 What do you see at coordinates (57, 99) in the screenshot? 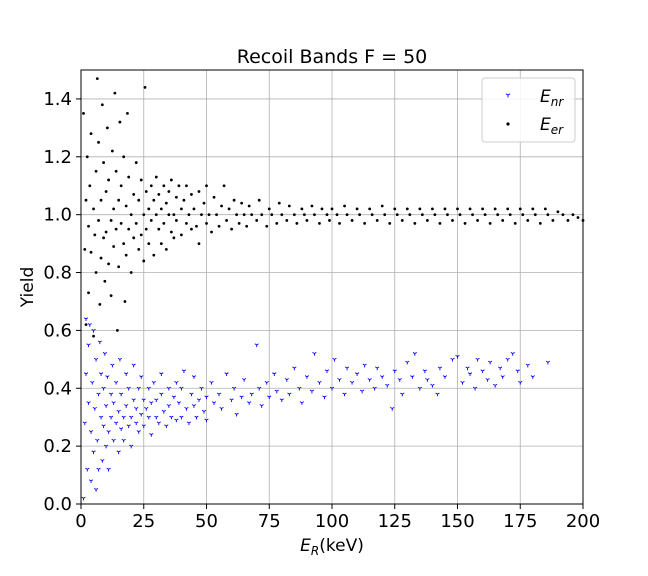
I see `y-tick-label: 1.4` at bounding box center [57, 99].